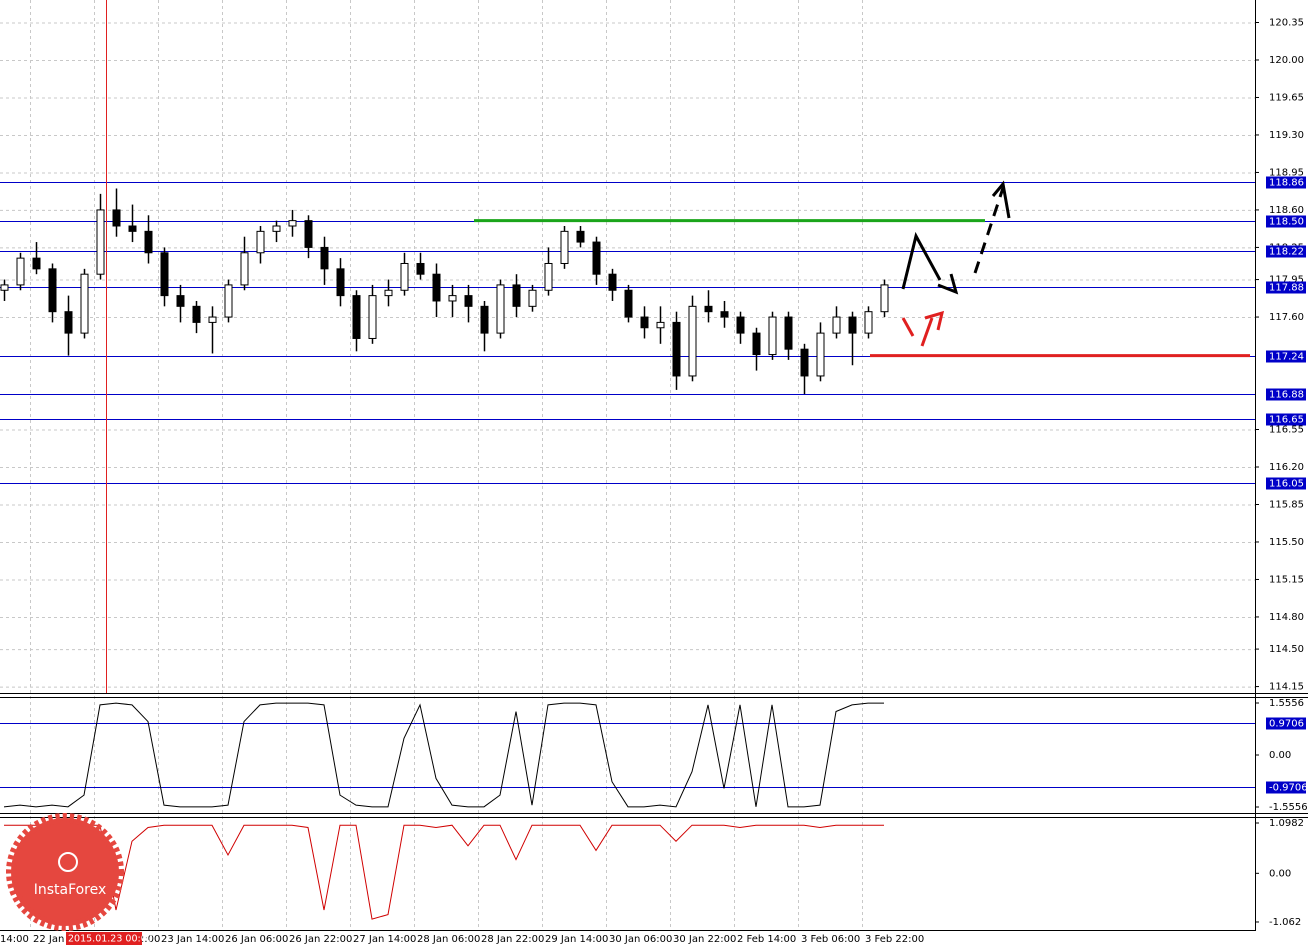  Describe the element at coordinates (1286, 703) in the screenshot. I see `y-tick-label: 1.5556` at that location.